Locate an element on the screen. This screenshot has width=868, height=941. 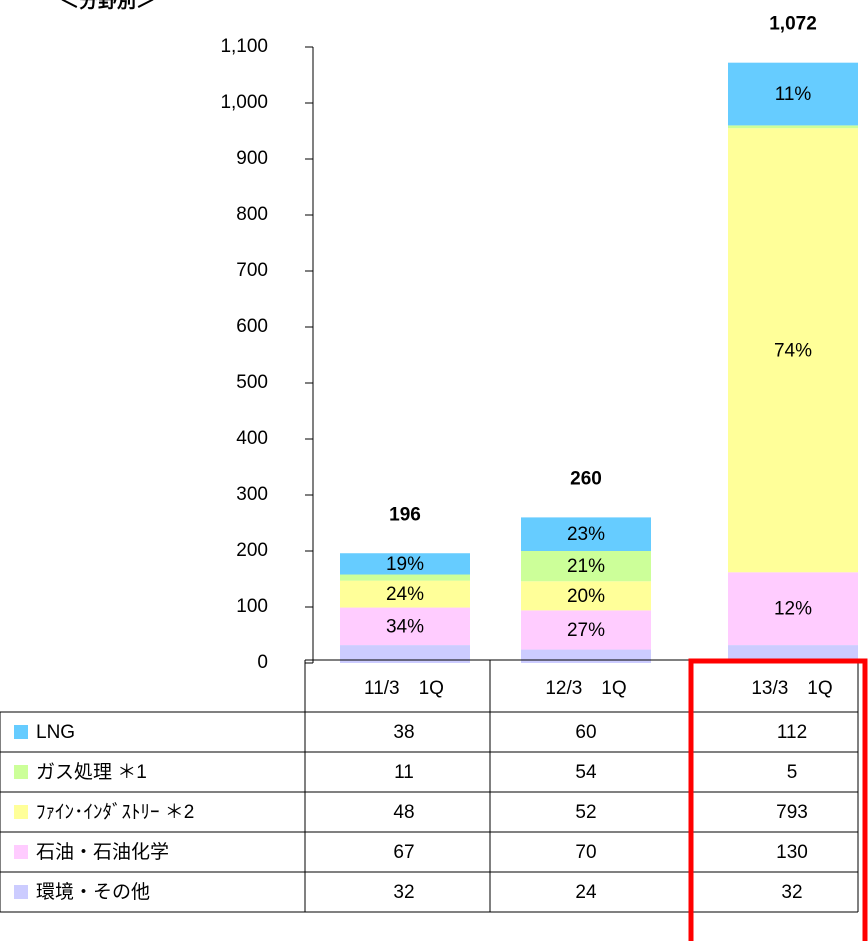
percent-label: 74% is located at coordinates (793, 350).